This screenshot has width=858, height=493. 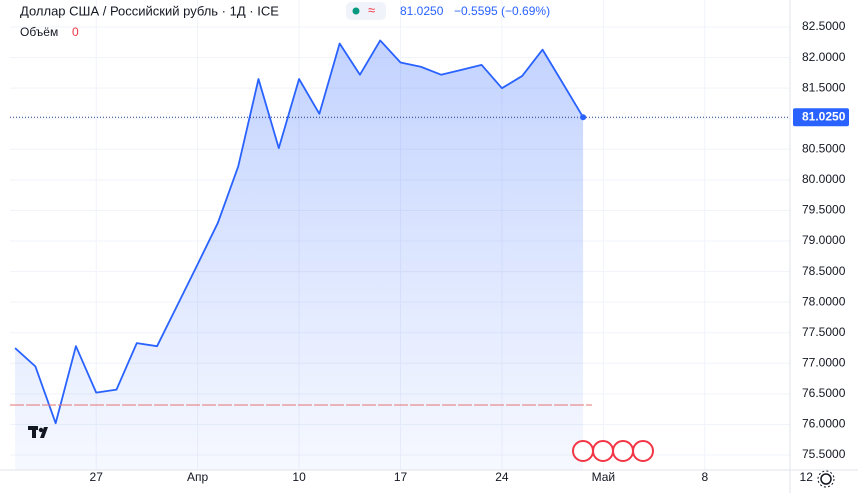 I want to click on y-tick-label: 79.5000, so click(x=824, y=210).